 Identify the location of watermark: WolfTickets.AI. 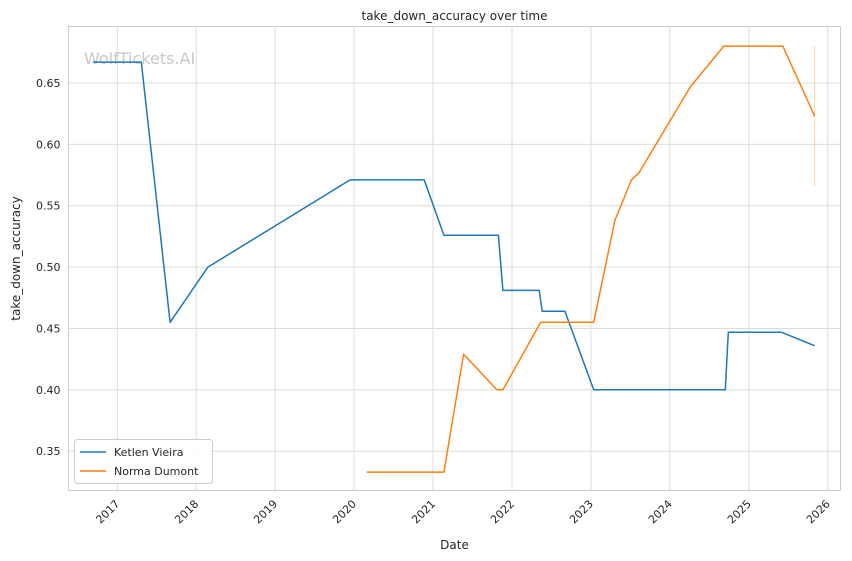
(139, 58).